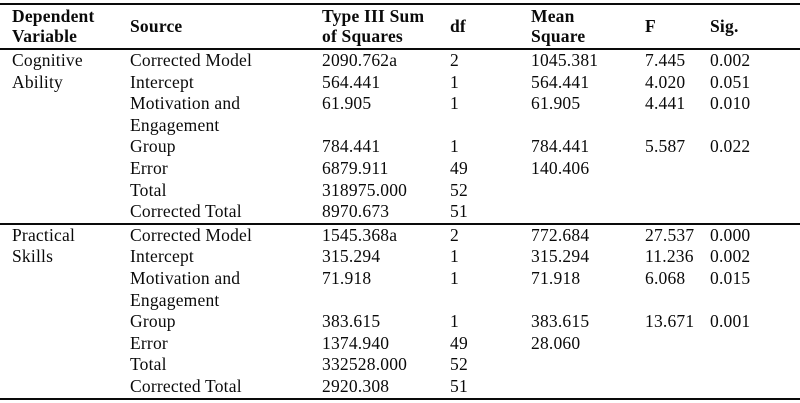 Image resolution: width=800 pixels, height=403 pixels. Describe the element at coordinates (560, 167) in the screenshot. I see `cell-ms: 140.406` at that location.